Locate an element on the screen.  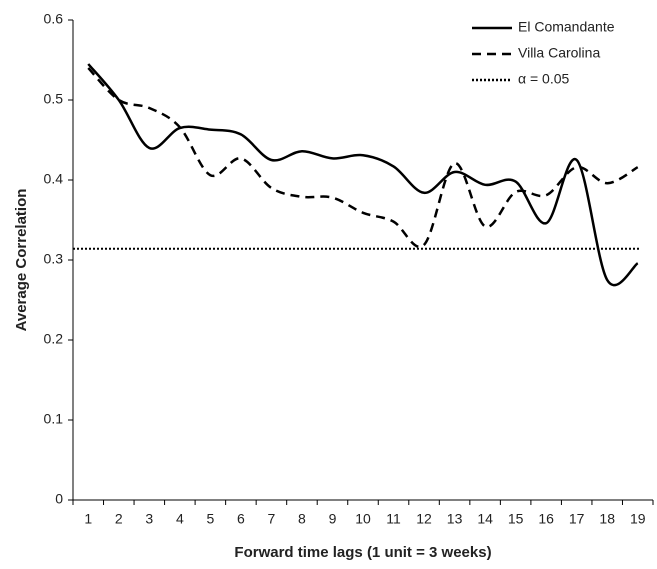
y-axis-title: Average Correlation is located at coordinates (21, 260).